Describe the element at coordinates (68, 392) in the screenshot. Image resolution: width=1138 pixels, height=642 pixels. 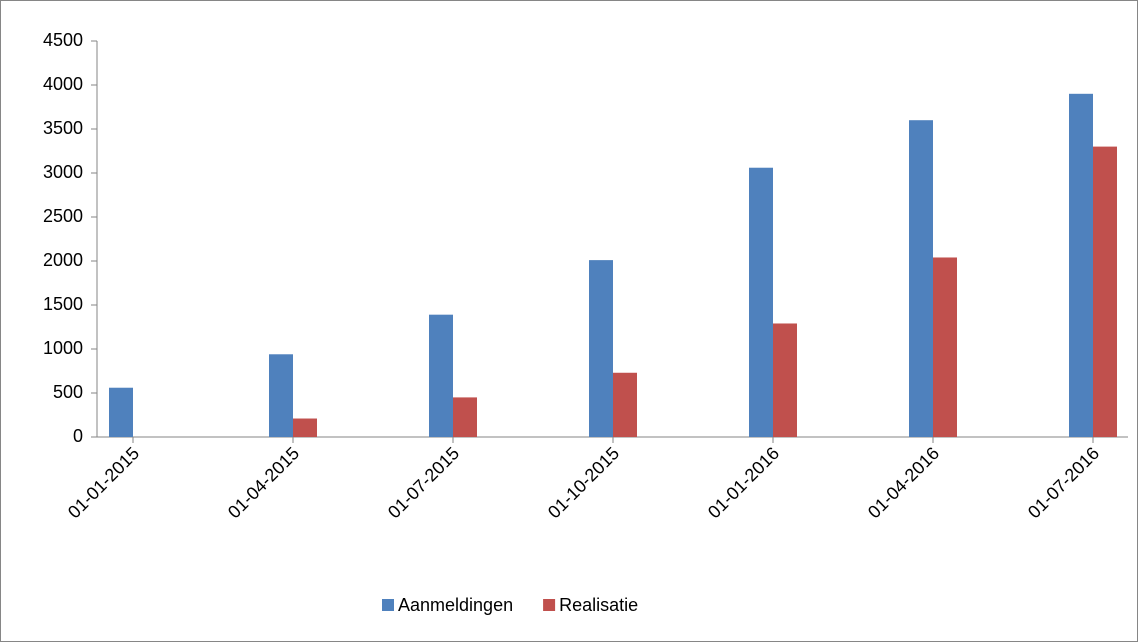
I see `y-tick-label: 500` at that location.